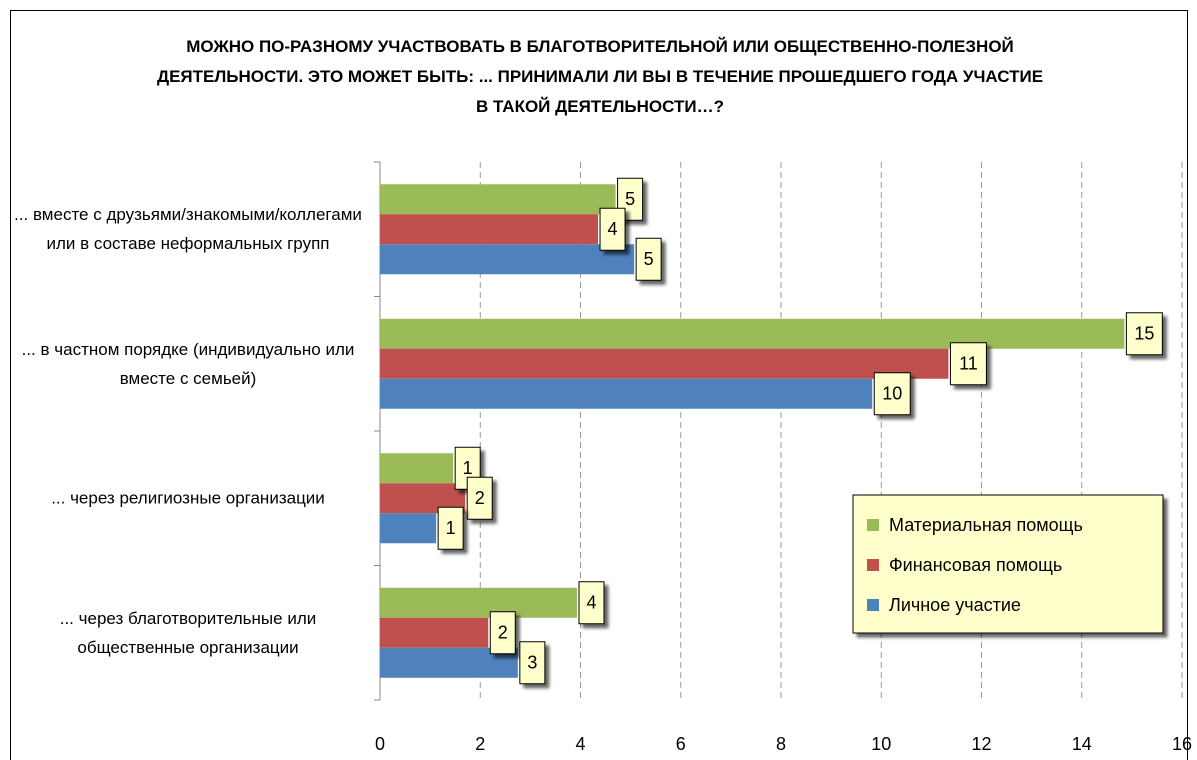  What do you see at coordinates (955, 605) in the screenshot?
I see `legend-label: Личное участие` at bounding box center [955, 605].